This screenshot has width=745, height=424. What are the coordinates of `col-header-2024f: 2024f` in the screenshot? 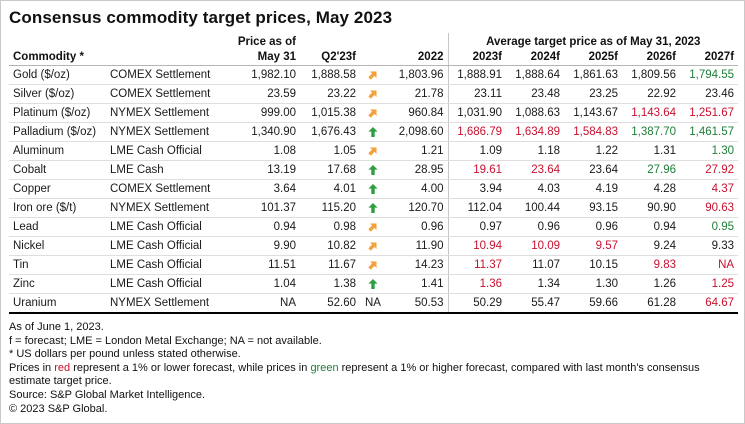 It's located at (535, 57).